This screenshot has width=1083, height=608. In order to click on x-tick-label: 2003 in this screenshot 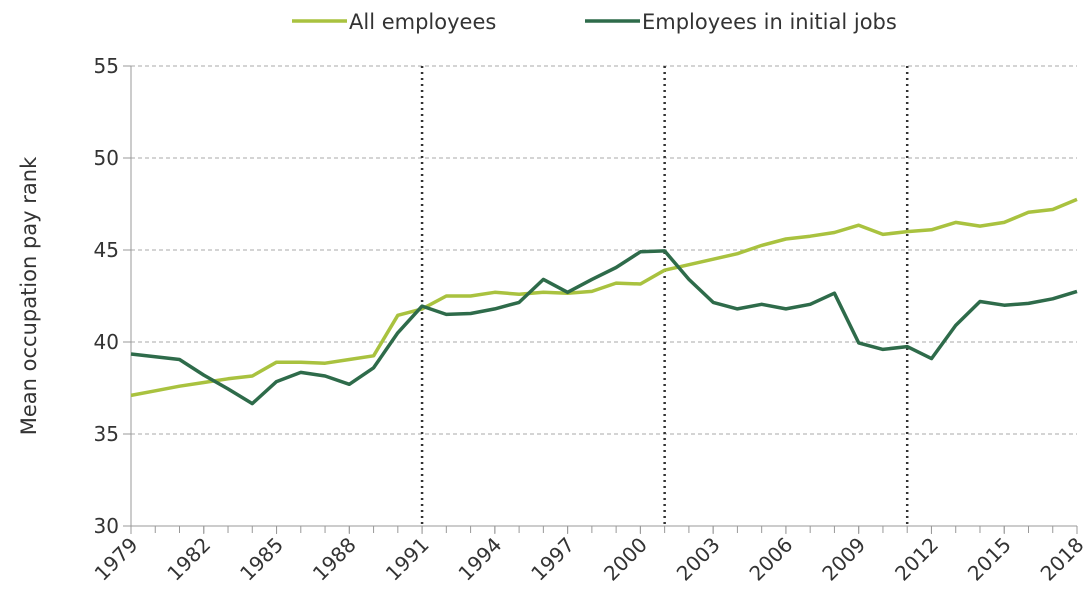, I will do `click(698, 559)`.